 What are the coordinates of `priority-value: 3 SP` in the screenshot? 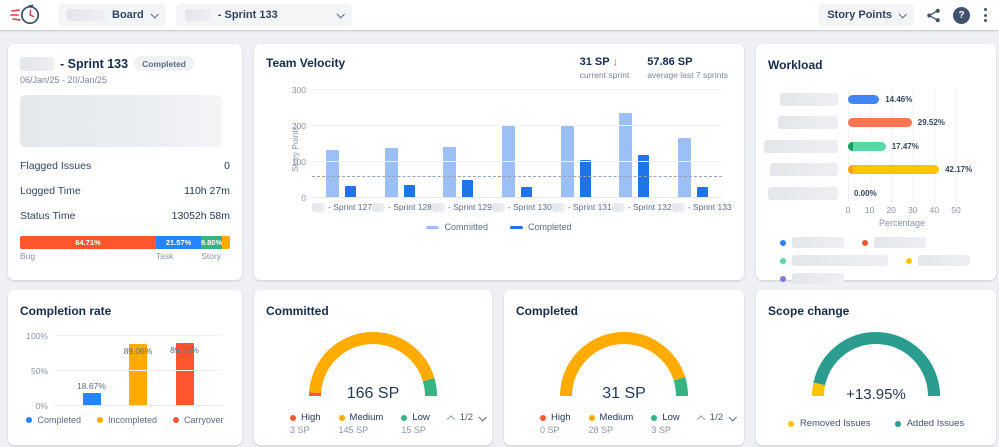 It's located at (661, 430).